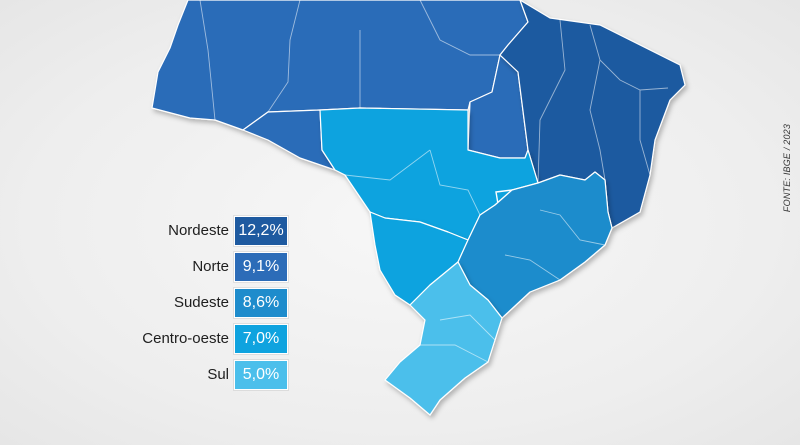 This screenshot has height=445, width=800. I want to click on legend-label: Sudeste, so click(201, 302).